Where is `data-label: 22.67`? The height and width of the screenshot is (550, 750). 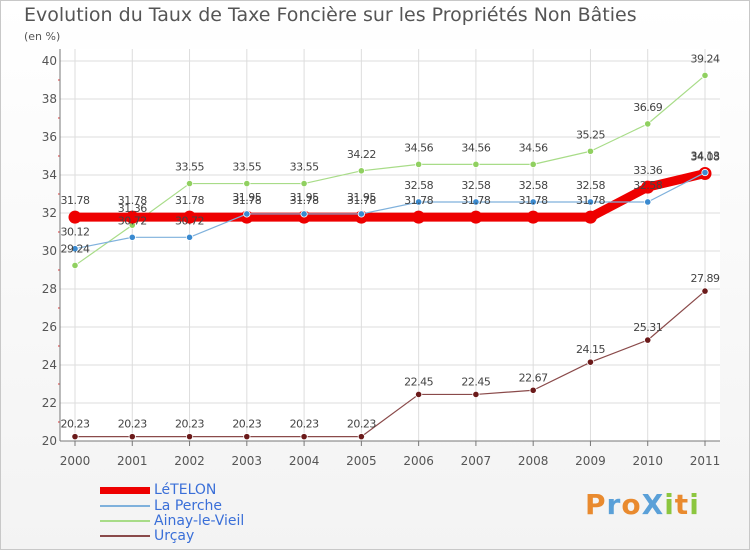
data-label: 22.67 is located at coordinates (533, 377).